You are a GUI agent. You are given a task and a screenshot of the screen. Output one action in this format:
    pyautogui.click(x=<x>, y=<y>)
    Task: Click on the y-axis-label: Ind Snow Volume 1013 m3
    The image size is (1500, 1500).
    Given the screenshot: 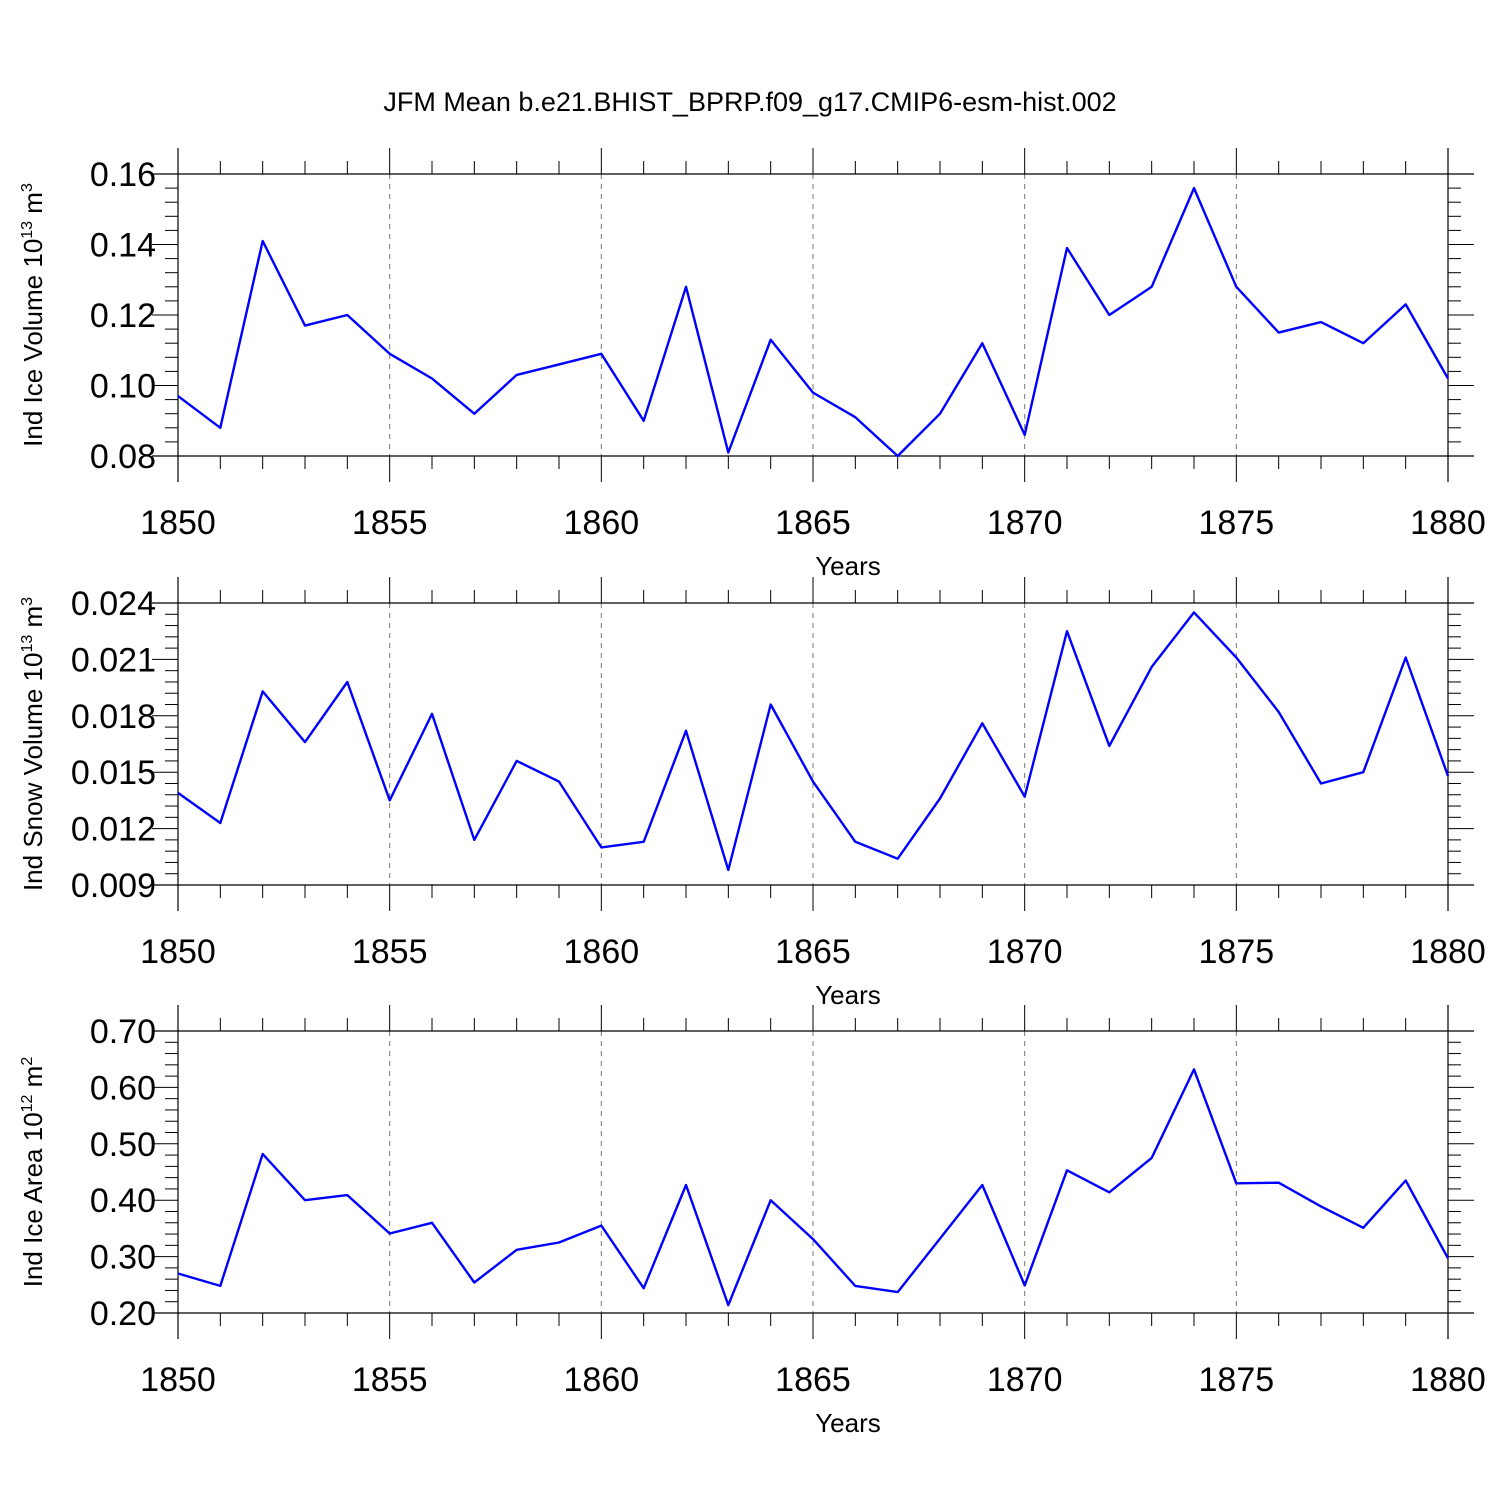 What is the action you would take?
    pyautogui.click(x=33, y=744)
    